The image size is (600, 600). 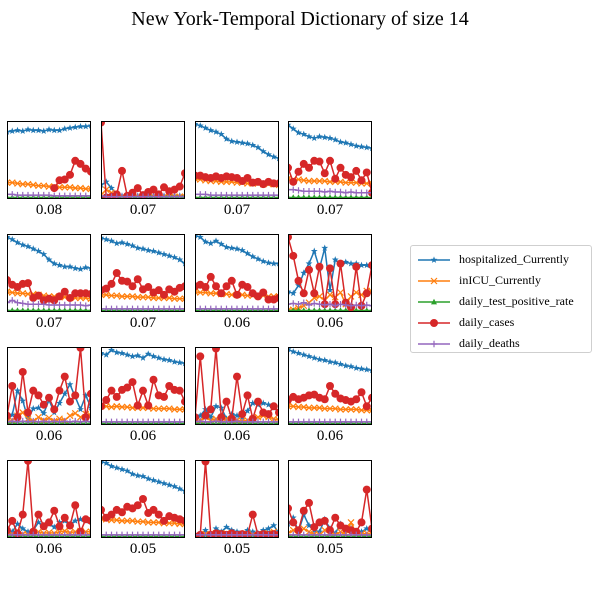 What do you see at coordinates (434, 259) in the screenshot?
I see `legend-marker-star` at bounding box center [434, 259].